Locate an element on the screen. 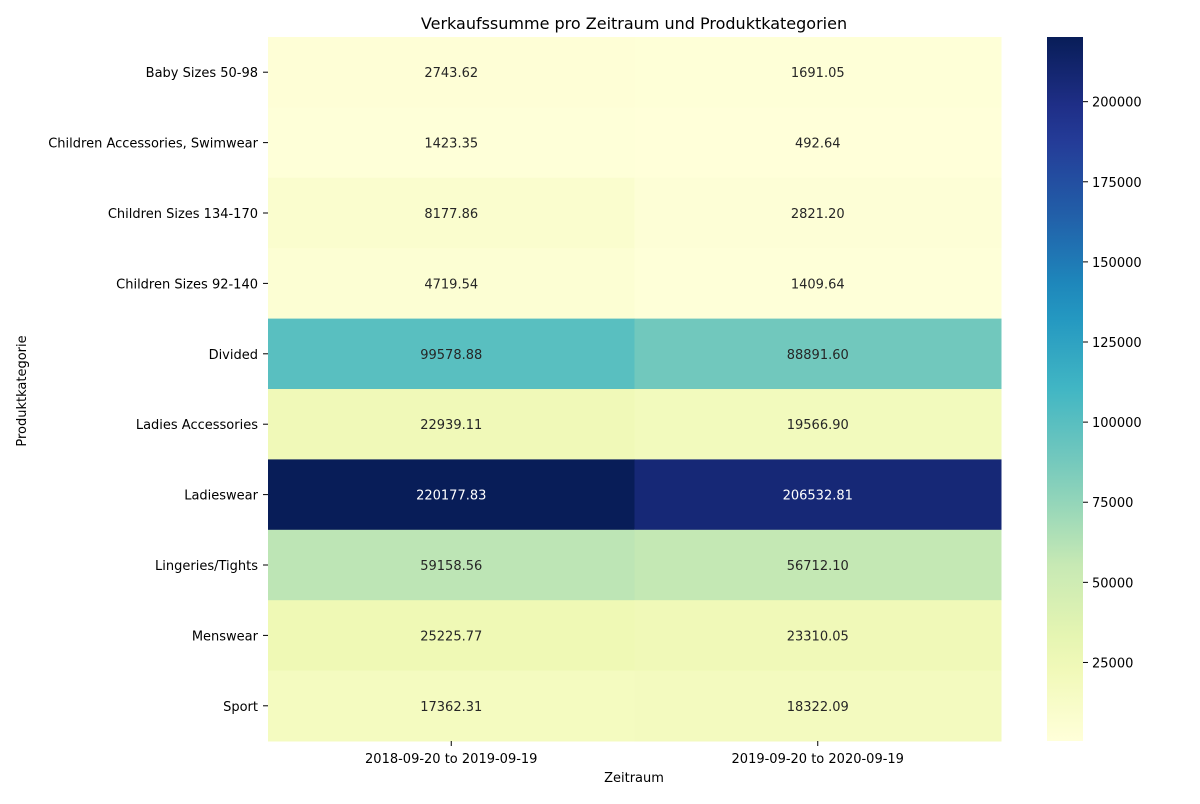 The image size is (1200, 804). cell-value-label: 22939.11 is located at coordinates (451, 425).